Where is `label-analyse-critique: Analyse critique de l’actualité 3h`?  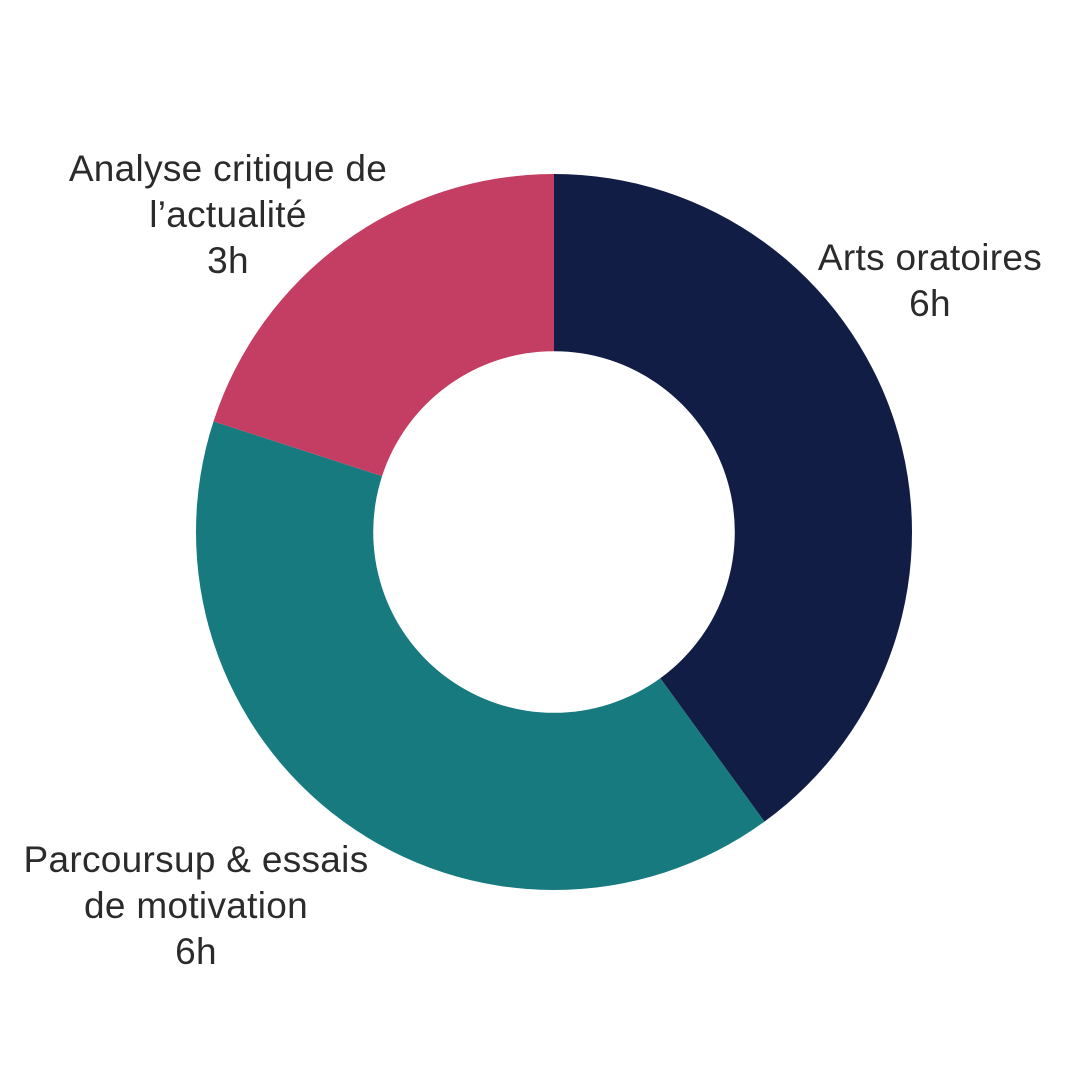 label-analyse-critique: Analyse critique de l’actualité 3h is located at coordinates (228, 215).